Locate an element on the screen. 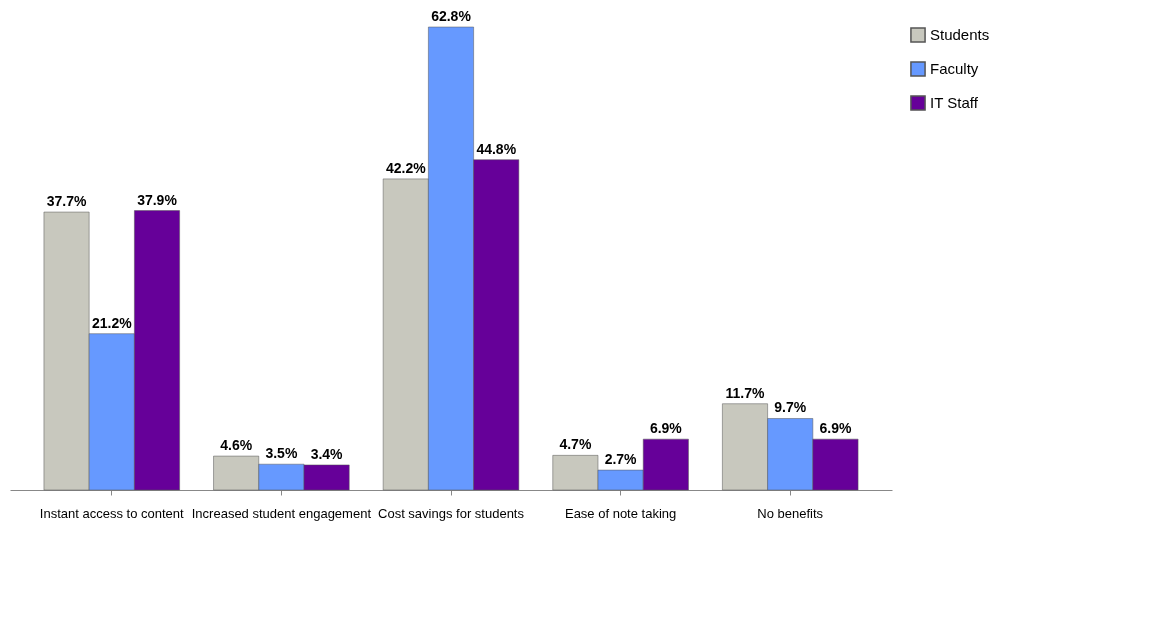  x-tick-label: No benefits is located at coordinates (790, 513).